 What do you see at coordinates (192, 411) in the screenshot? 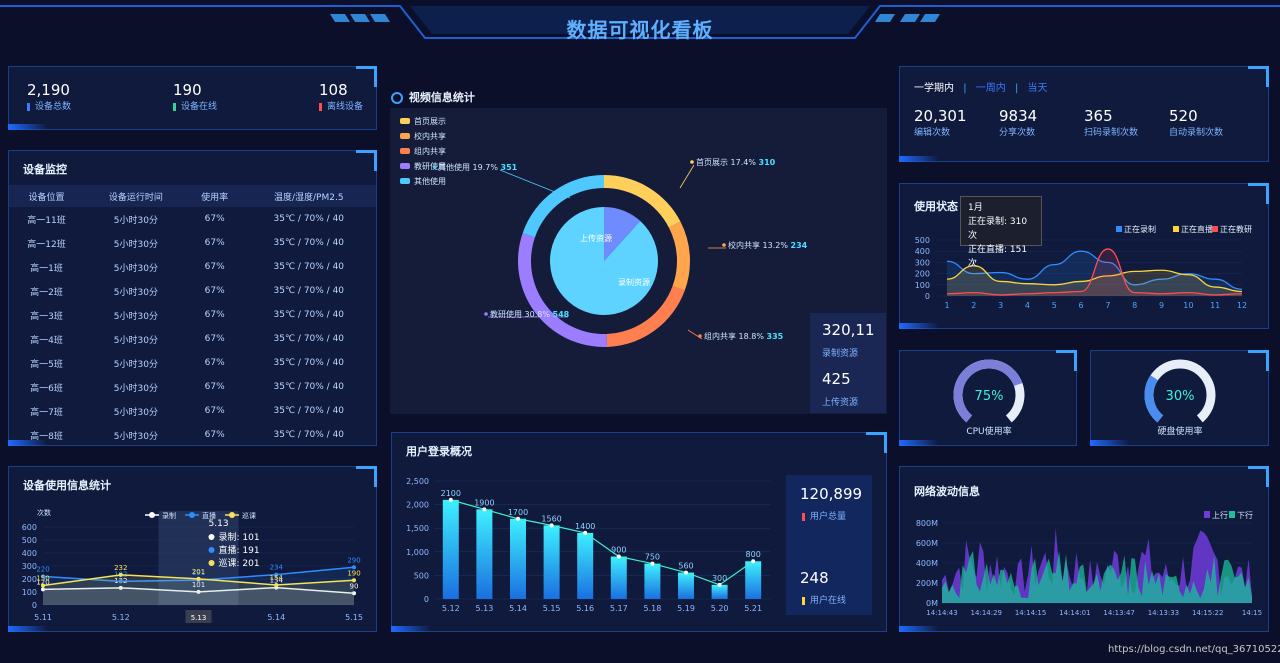
I see `table-row: 高一7班 5小时30分 67% 35℃ / 70% / 40` at bounding box center [192, 411].